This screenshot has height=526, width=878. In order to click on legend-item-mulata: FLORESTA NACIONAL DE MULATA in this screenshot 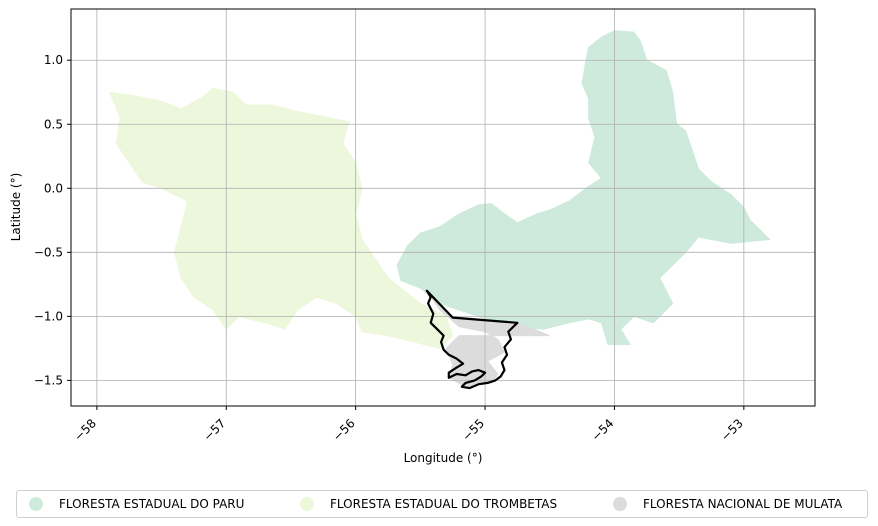, I will do `click(727, 504)`.